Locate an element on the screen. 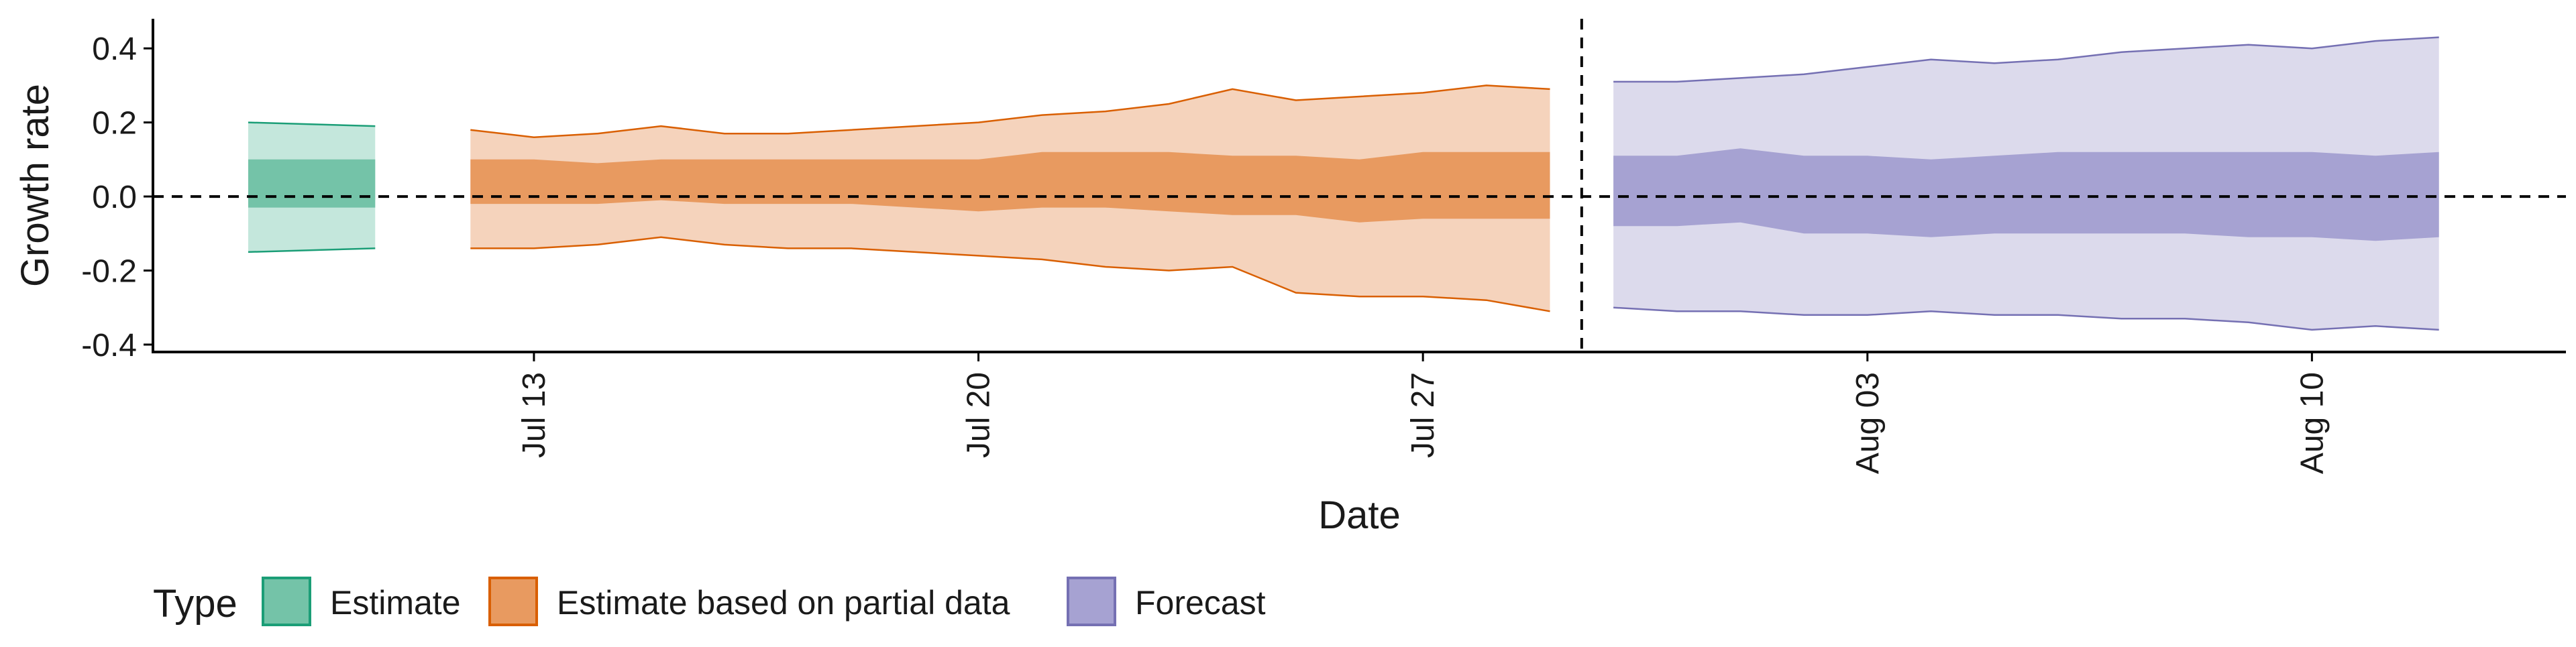 This screenshot has height=647, width=2576. series-0-inner-ribbon is located at coordinates (312, 183).